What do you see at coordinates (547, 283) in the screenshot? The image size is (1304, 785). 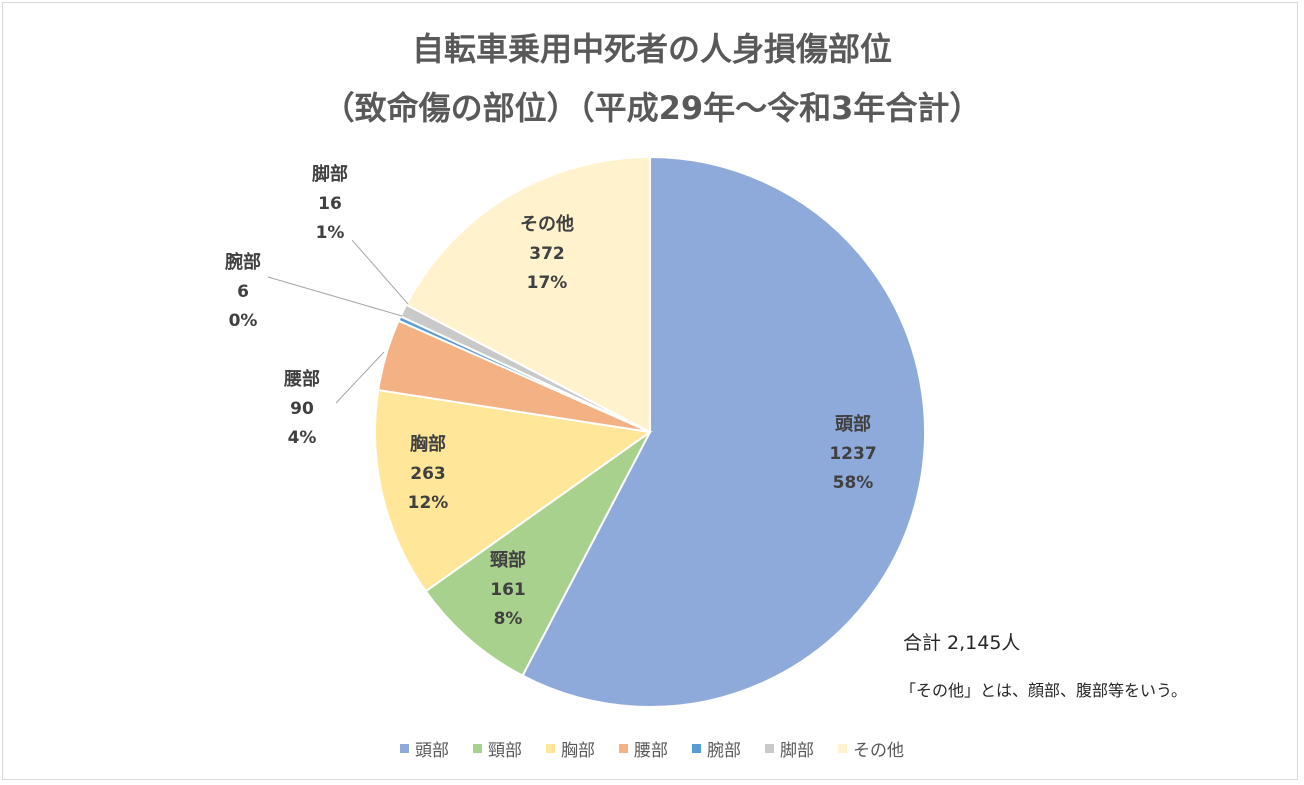 I see `data-label-6-percent: 17%` at bounding box center [547, 283].